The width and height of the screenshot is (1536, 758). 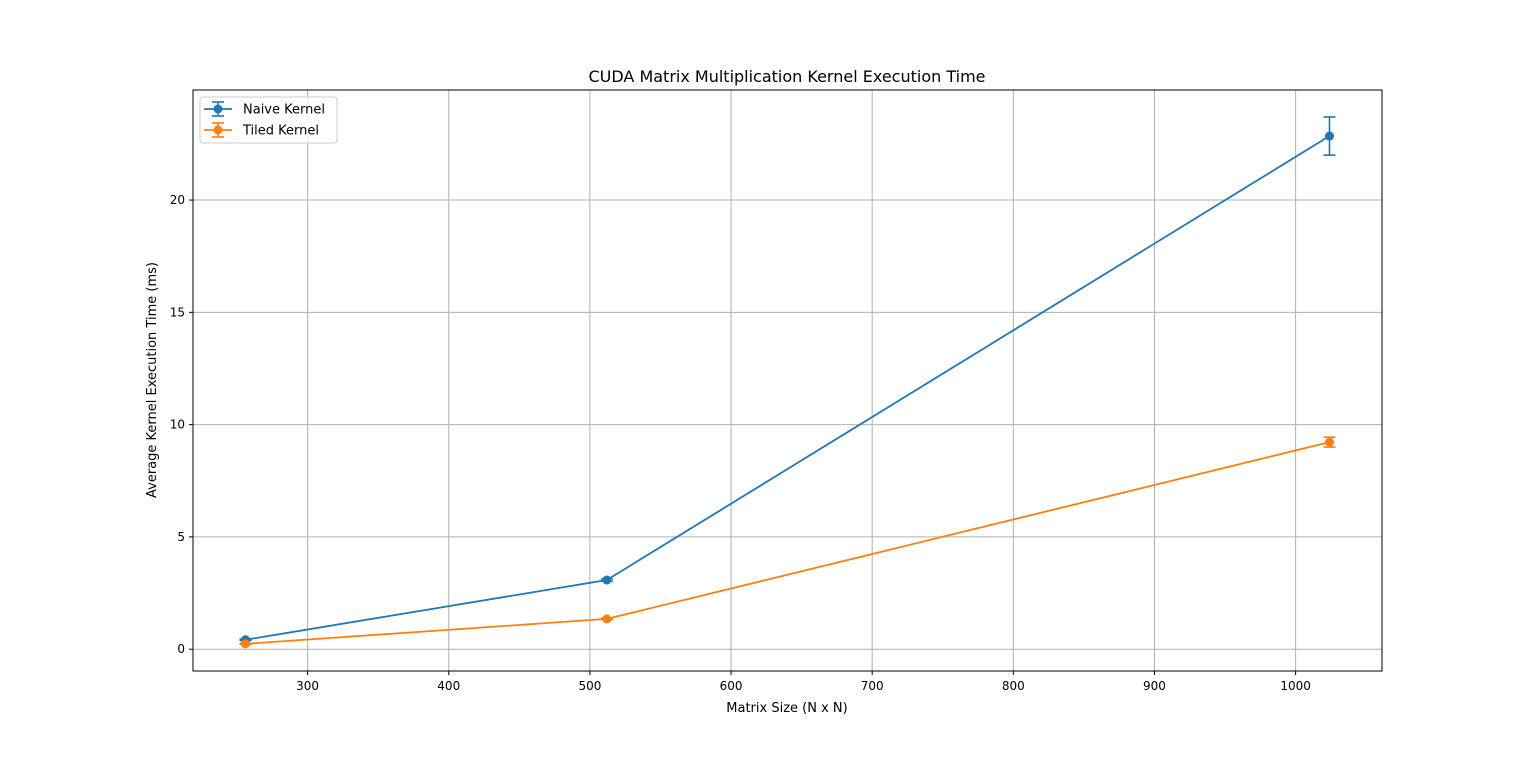 I want to click on x-tick-label: 600, so click(x=731, y=686).